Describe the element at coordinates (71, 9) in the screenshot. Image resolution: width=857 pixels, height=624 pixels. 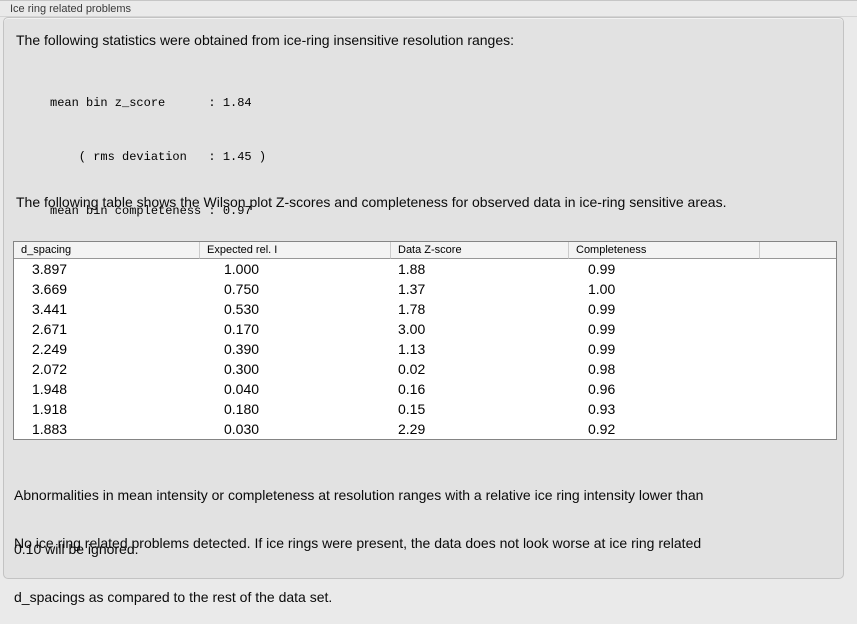
I see `panel-title: Ice ring related problems` at that location.